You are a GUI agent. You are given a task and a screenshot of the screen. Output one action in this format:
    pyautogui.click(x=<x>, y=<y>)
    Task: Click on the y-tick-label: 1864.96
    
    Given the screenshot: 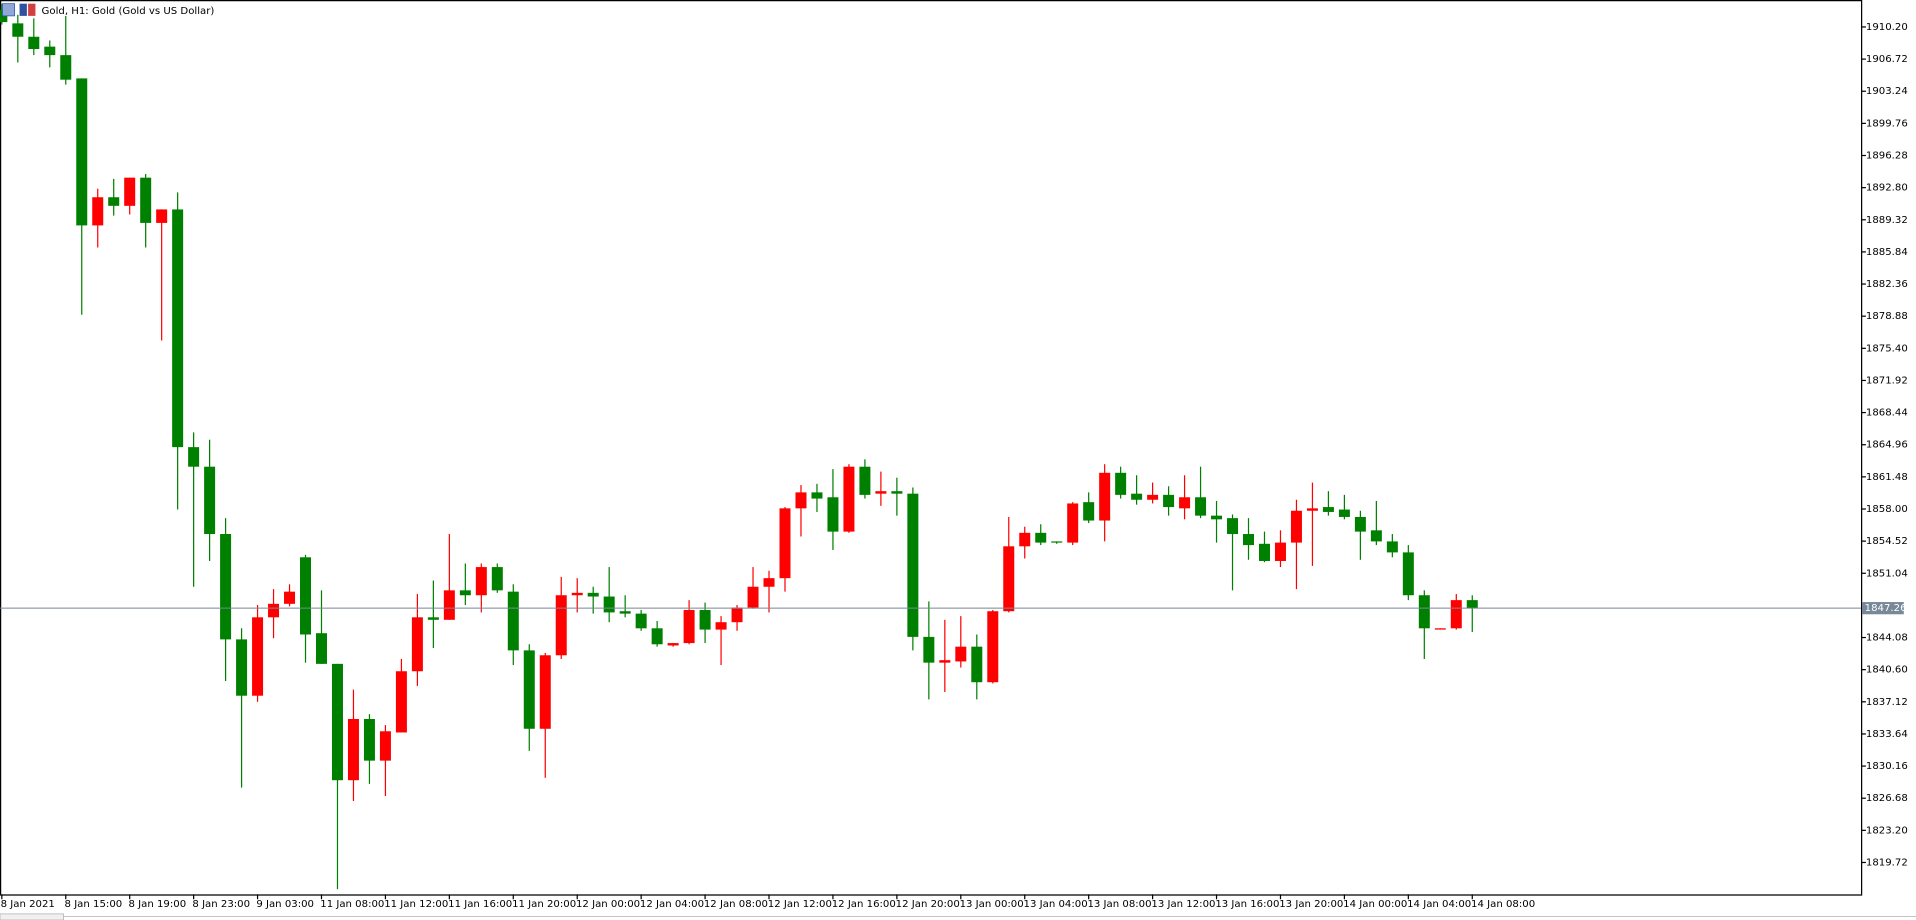 What is the action you would take?
    pyautogui.click(x=1887, y=445)
    